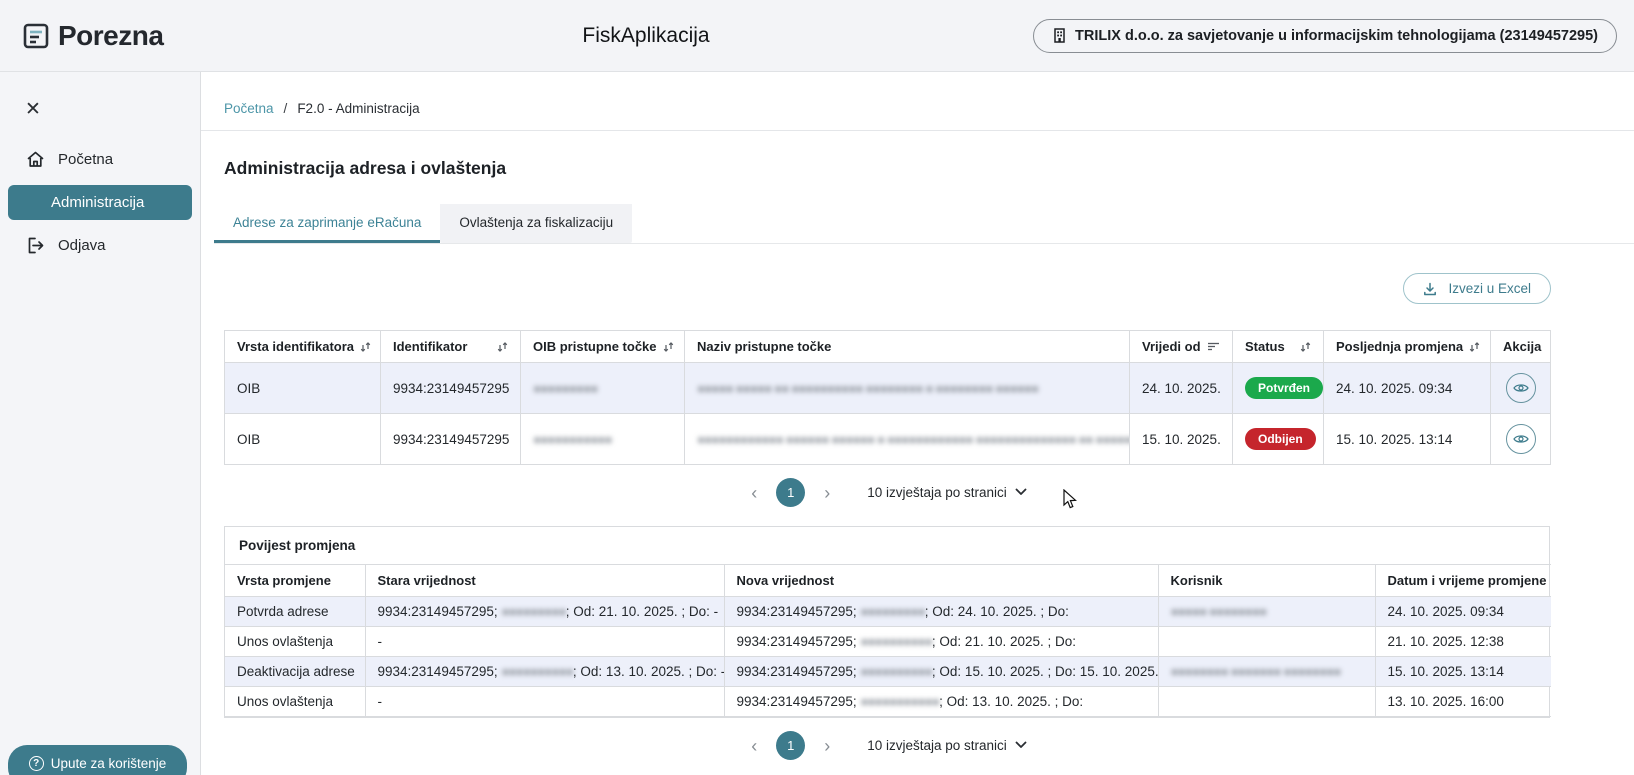 Image resolution: width=1634 pixels, height=775 pixels. What do you see at coordinates (1462, 671) in the screenshot?
I see `cell-datum: 15. 10. 2025. 13:14` at bounding box center [1462, 671].